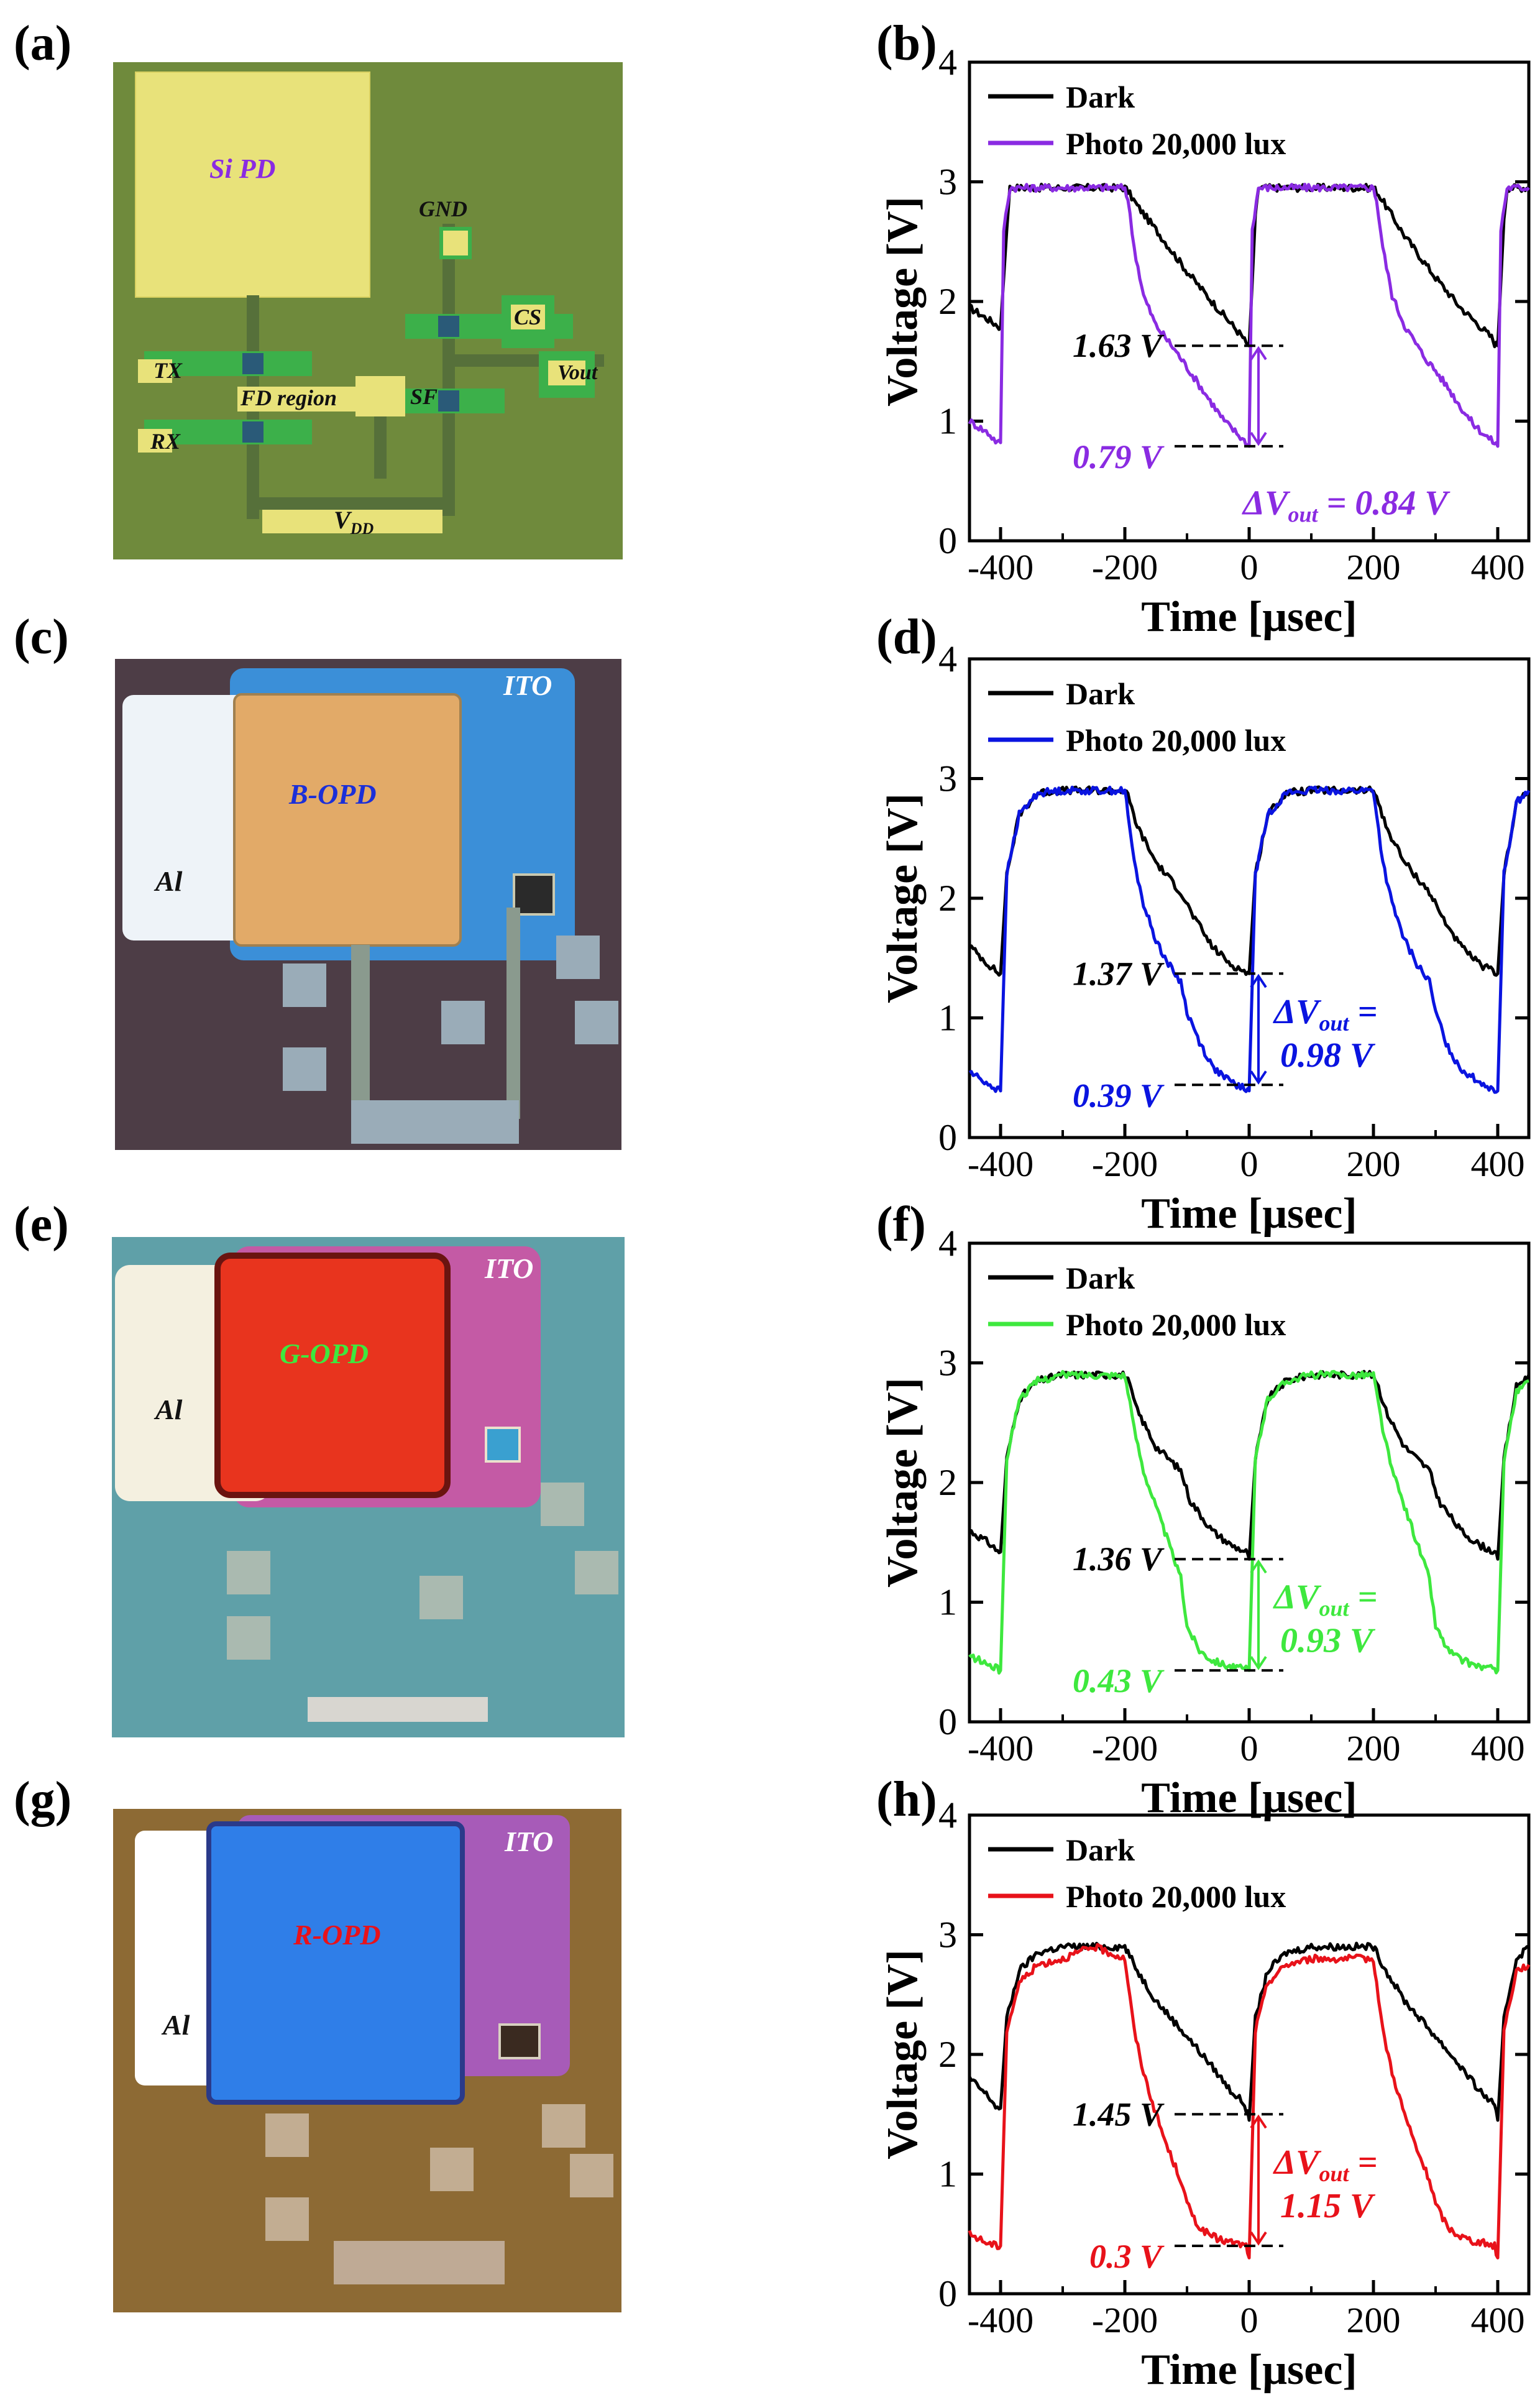  I want to click on photo-level-label: 0.79 V, so click(1119, 457).